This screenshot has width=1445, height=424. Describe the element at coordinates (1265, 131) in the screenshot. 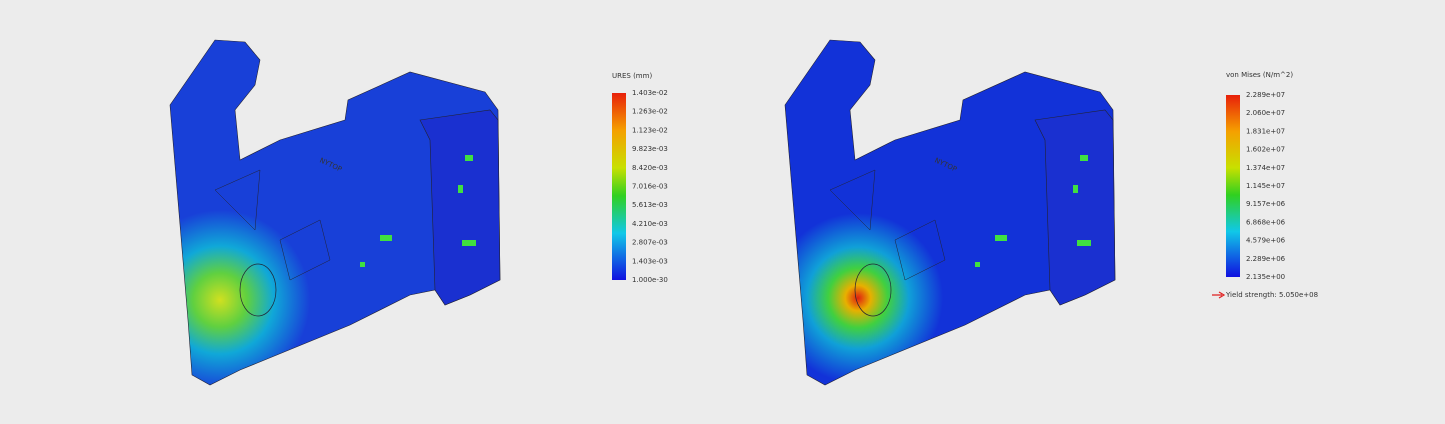

I see `legend-label: 1.831e+07` at that location.